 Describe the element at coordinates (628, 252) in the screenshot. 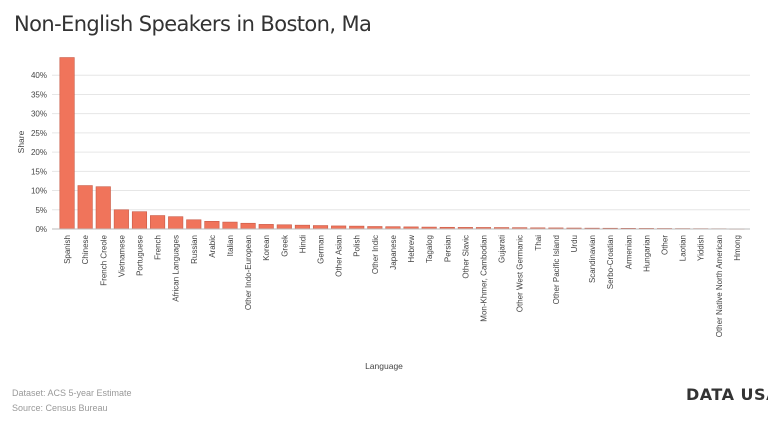

I see `x-tick-label: Armenian` at that location.